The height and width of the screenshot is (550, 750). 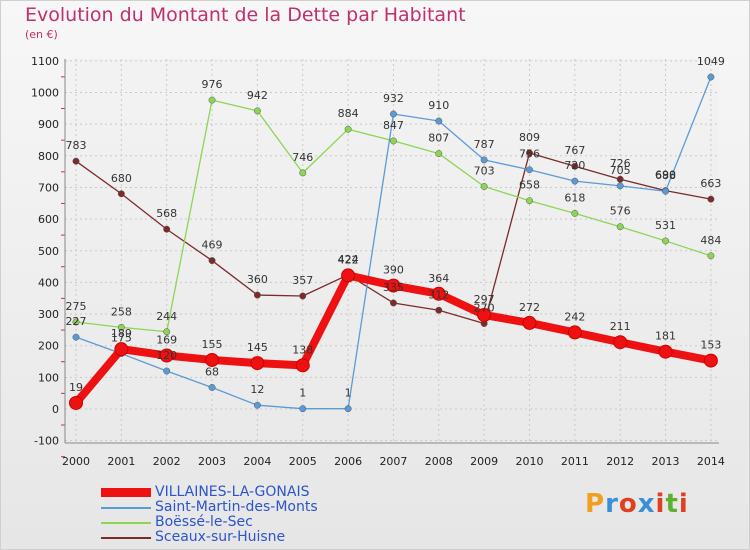 I want to click on x-tick-label: 2014, so click(x=711, y=461).